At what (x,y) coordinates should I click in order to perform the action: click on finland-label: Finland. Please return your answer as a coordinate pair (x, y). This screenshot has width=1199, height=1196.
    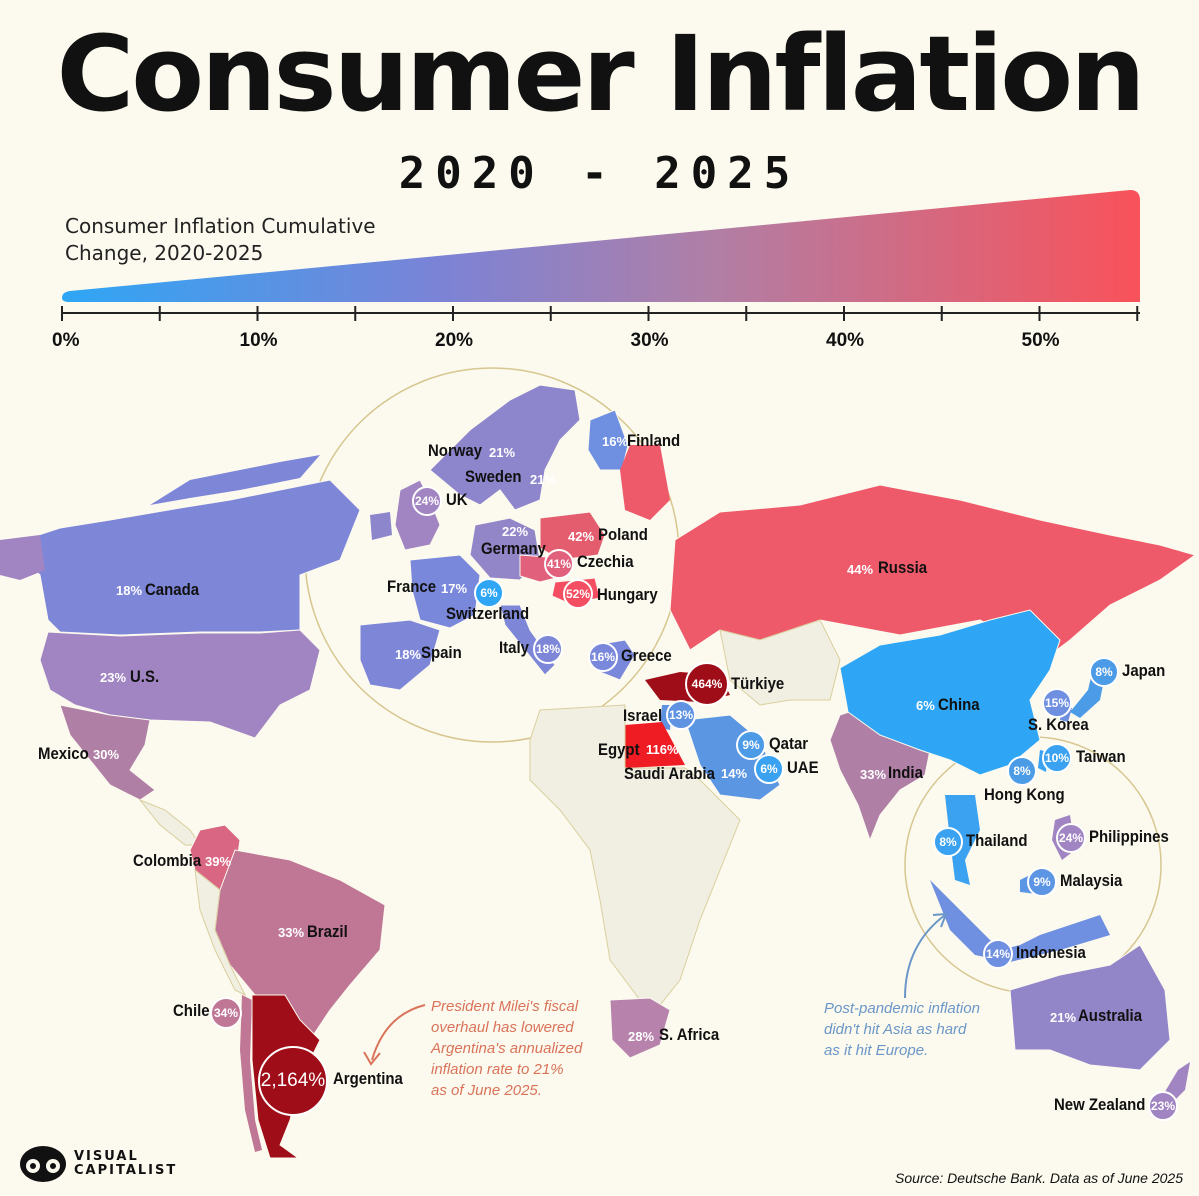
    Looking at the image, I should click on (654, 440).